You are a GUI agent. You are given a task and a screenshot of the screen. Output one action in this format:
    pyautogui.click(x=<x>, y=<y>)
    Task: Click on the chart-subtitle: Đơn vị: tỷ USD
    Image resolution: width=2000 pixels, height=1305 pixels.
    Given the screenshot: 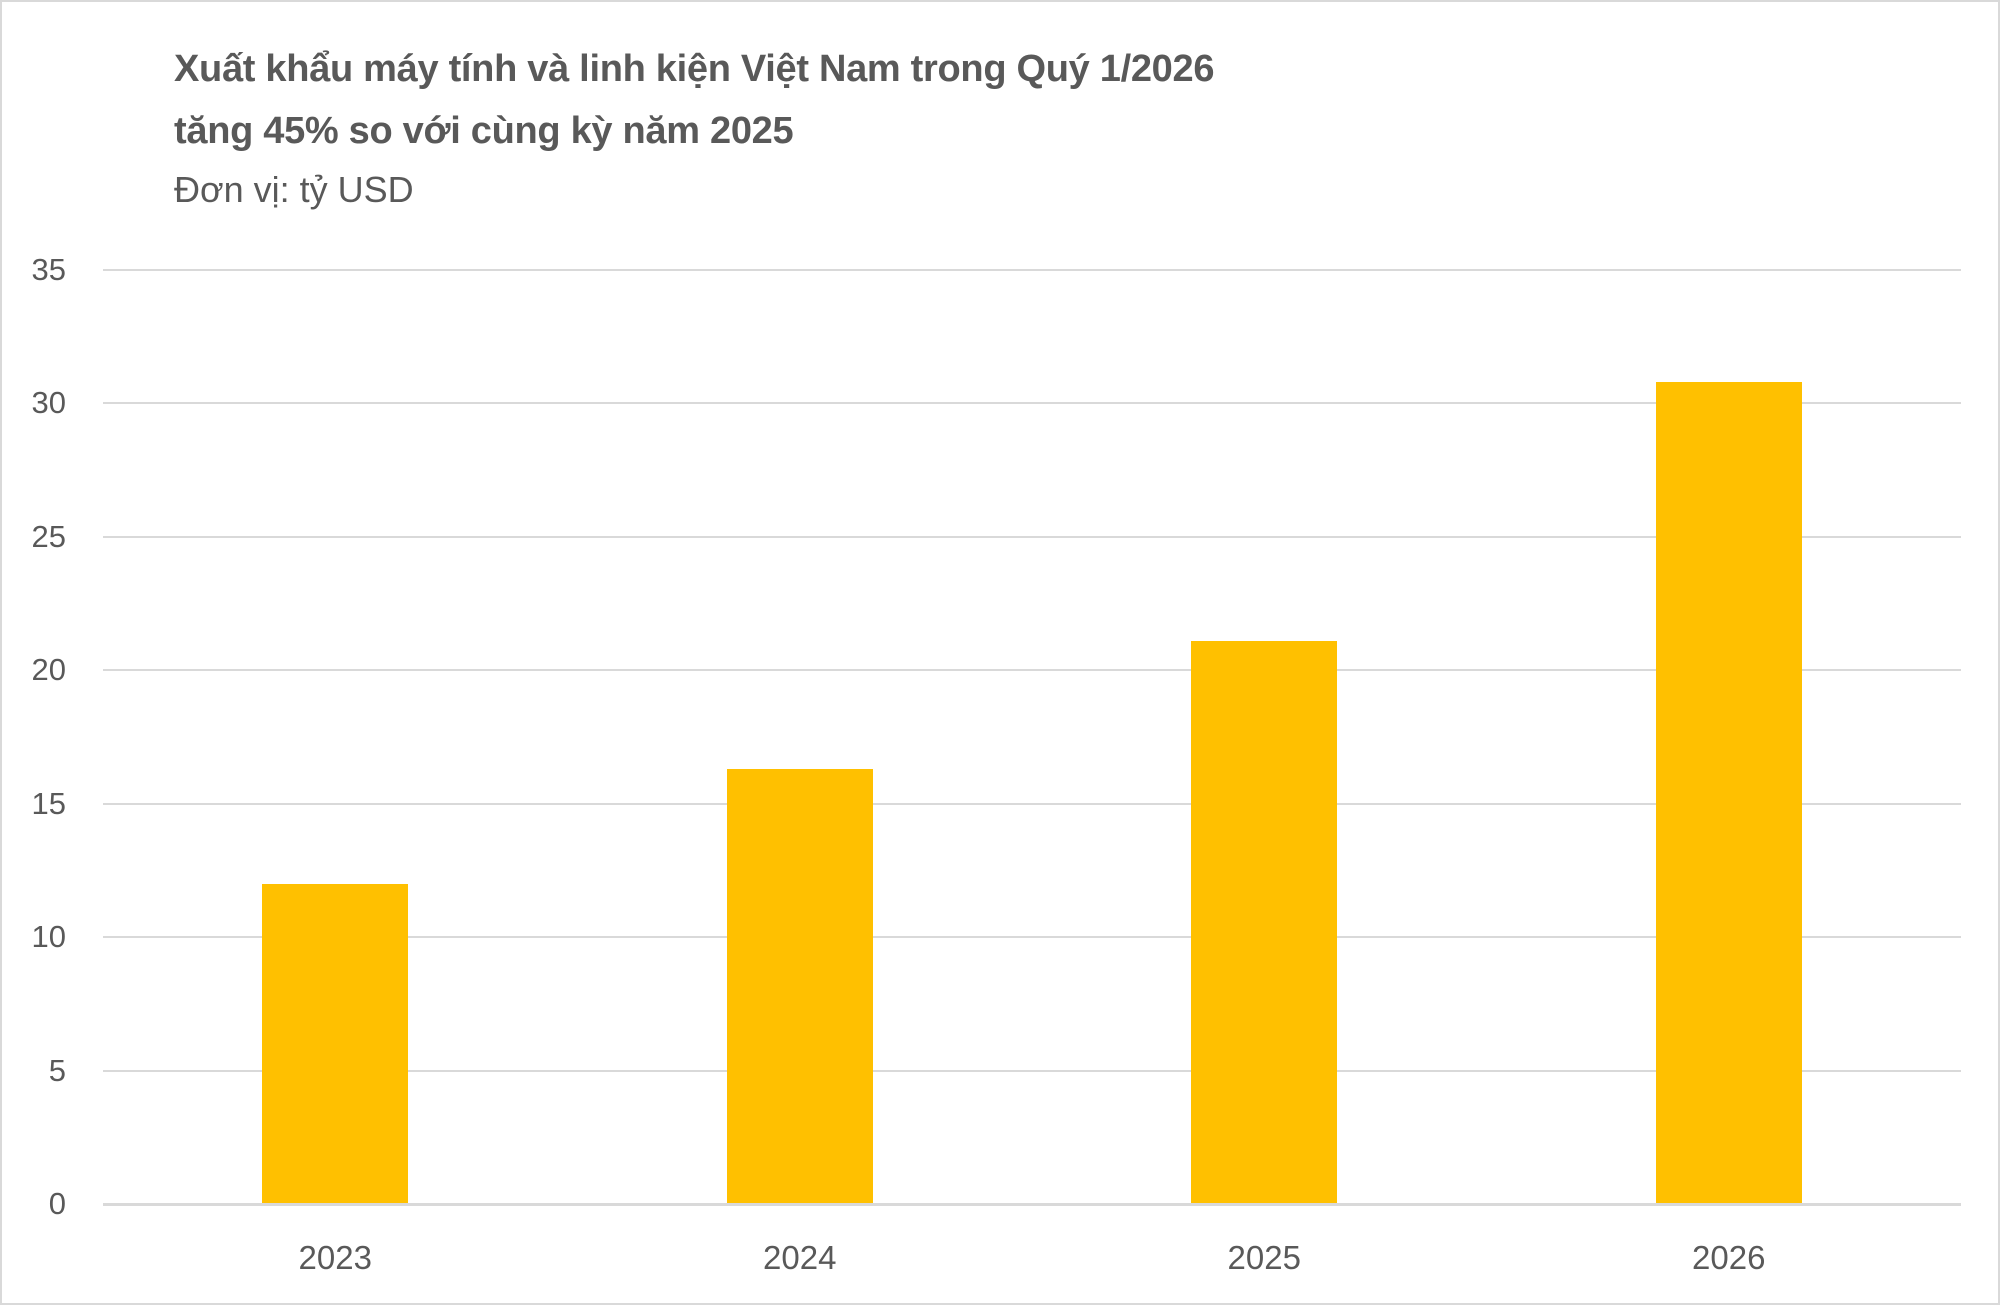 What is the action you would take?
    pyautogui.click(x=294, y=189)
    